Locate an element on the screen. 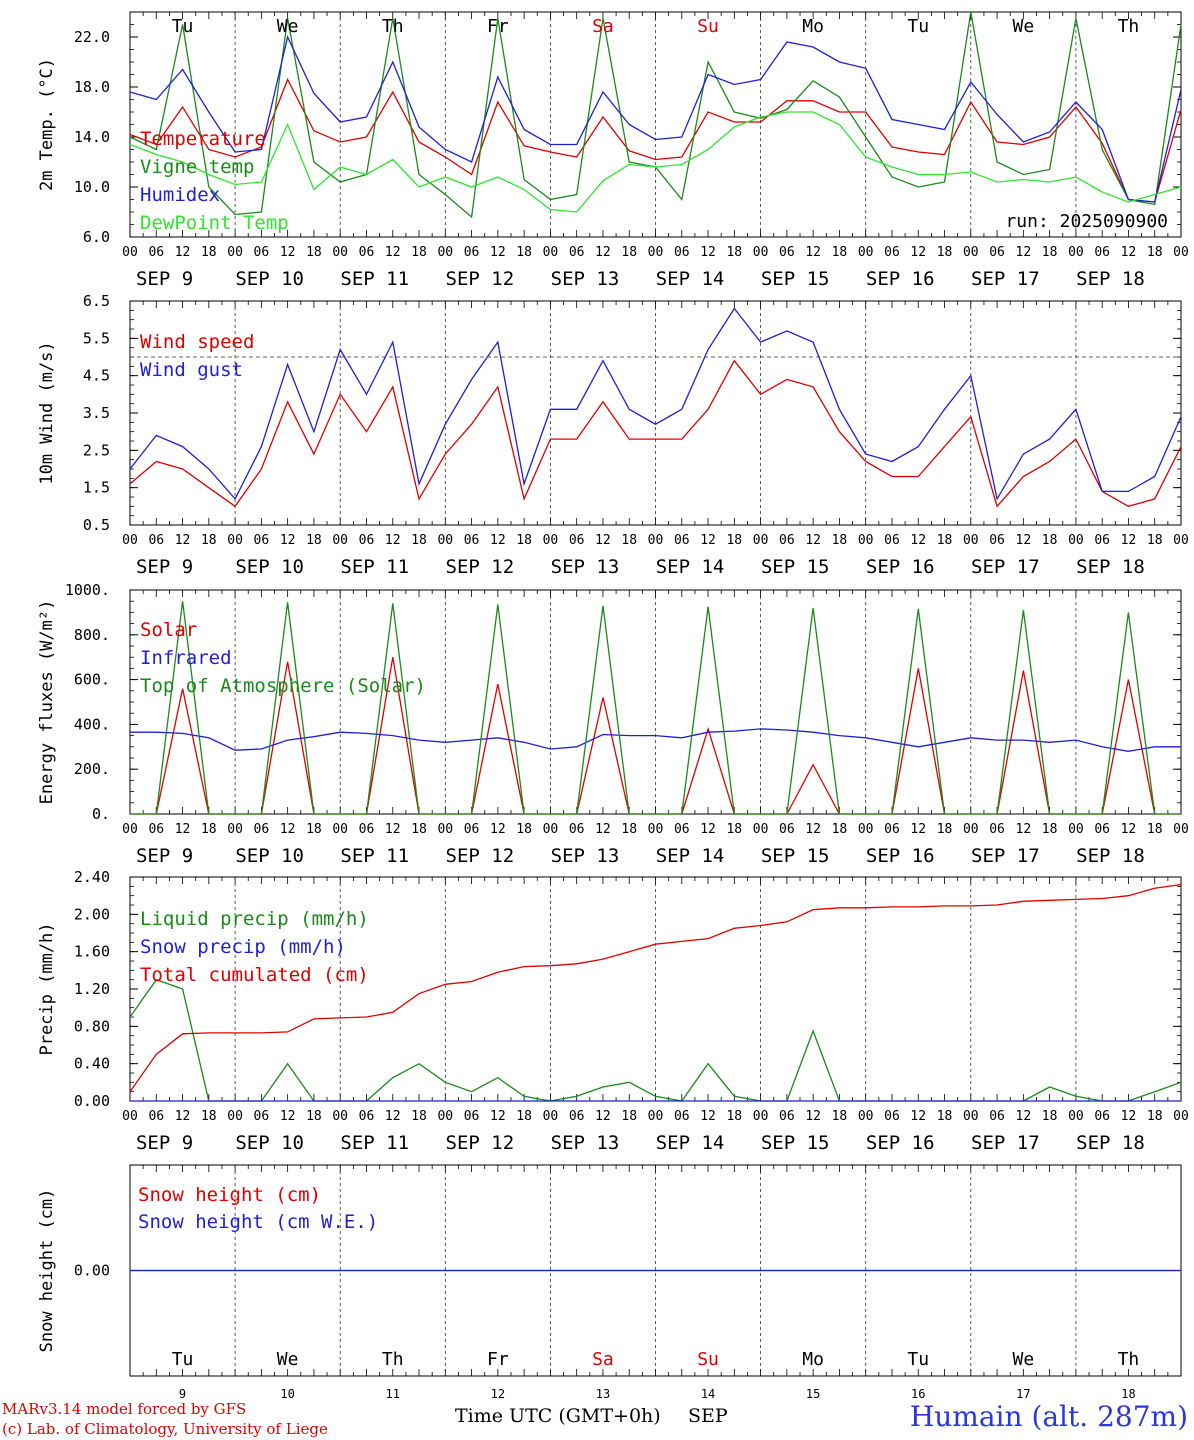 The width and height of the screenshot is (1194, 1440). weekday-label-top: We is located at coordinates (288, 26).